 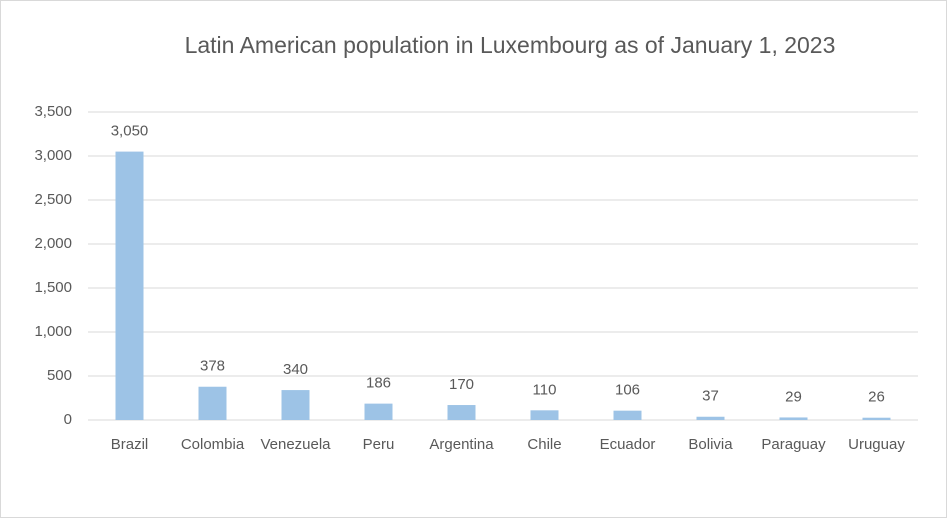 I want to click on y-tick-label: 500, so click(x=59, y=375).